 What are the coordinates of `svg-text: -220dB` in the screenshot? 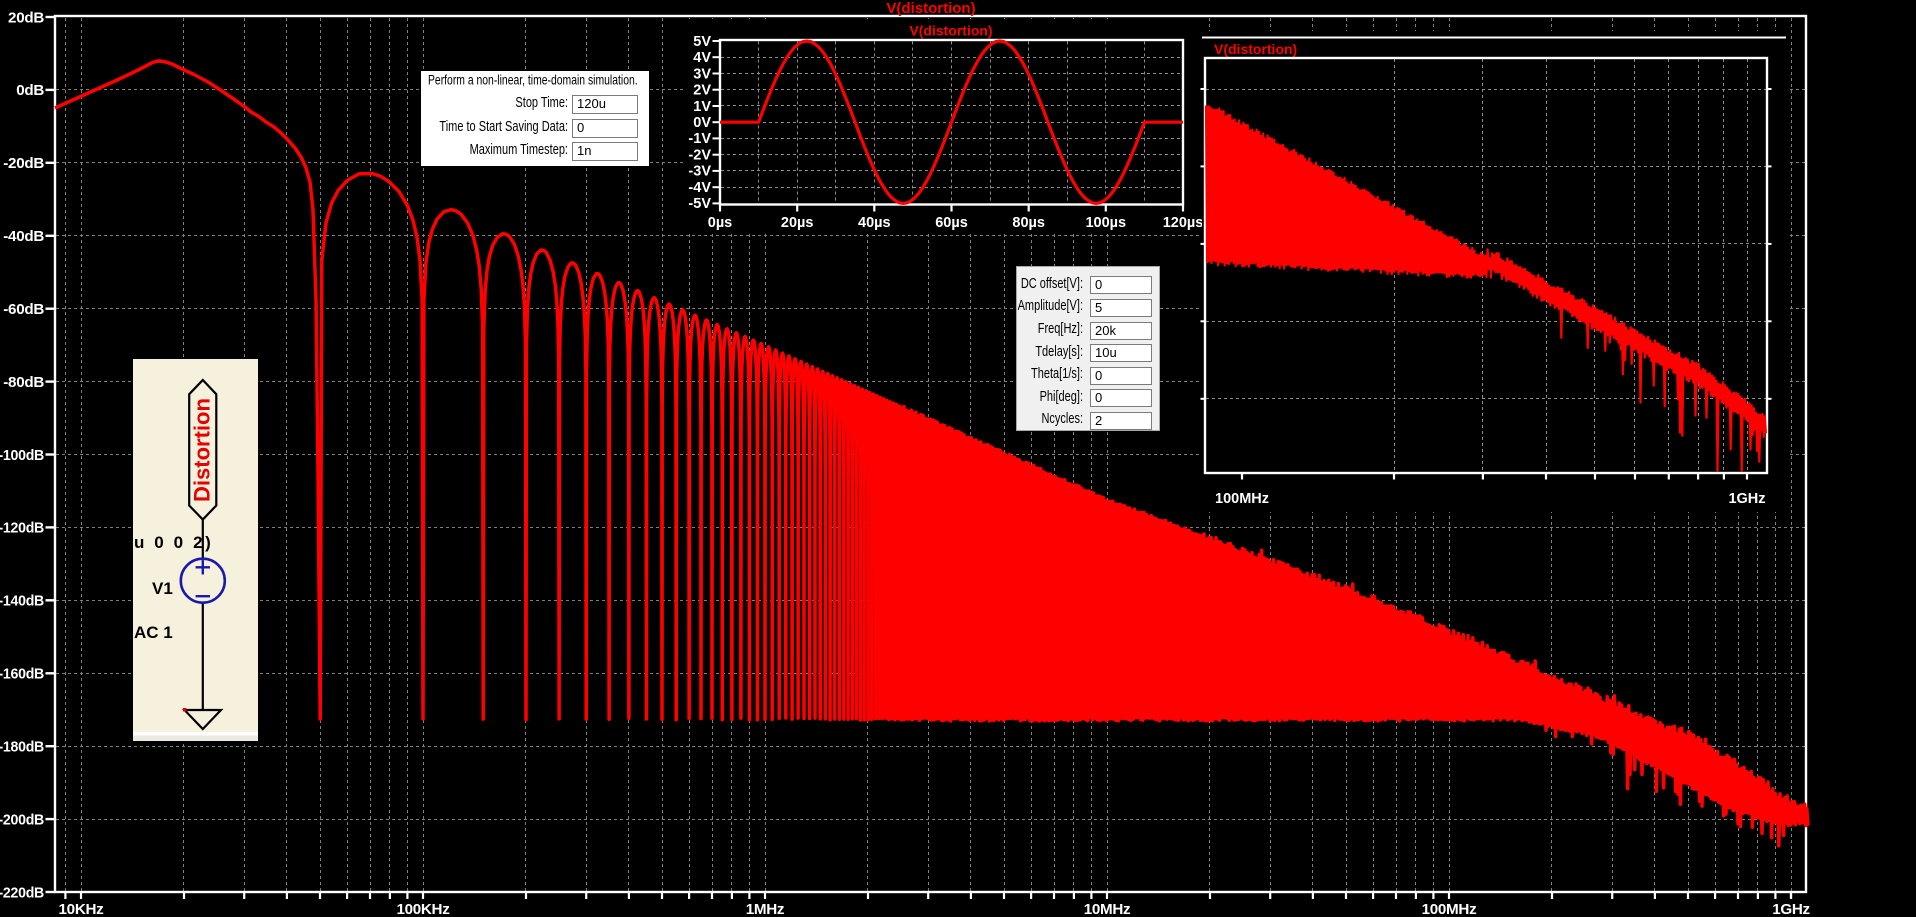 It's located at (22, 892).